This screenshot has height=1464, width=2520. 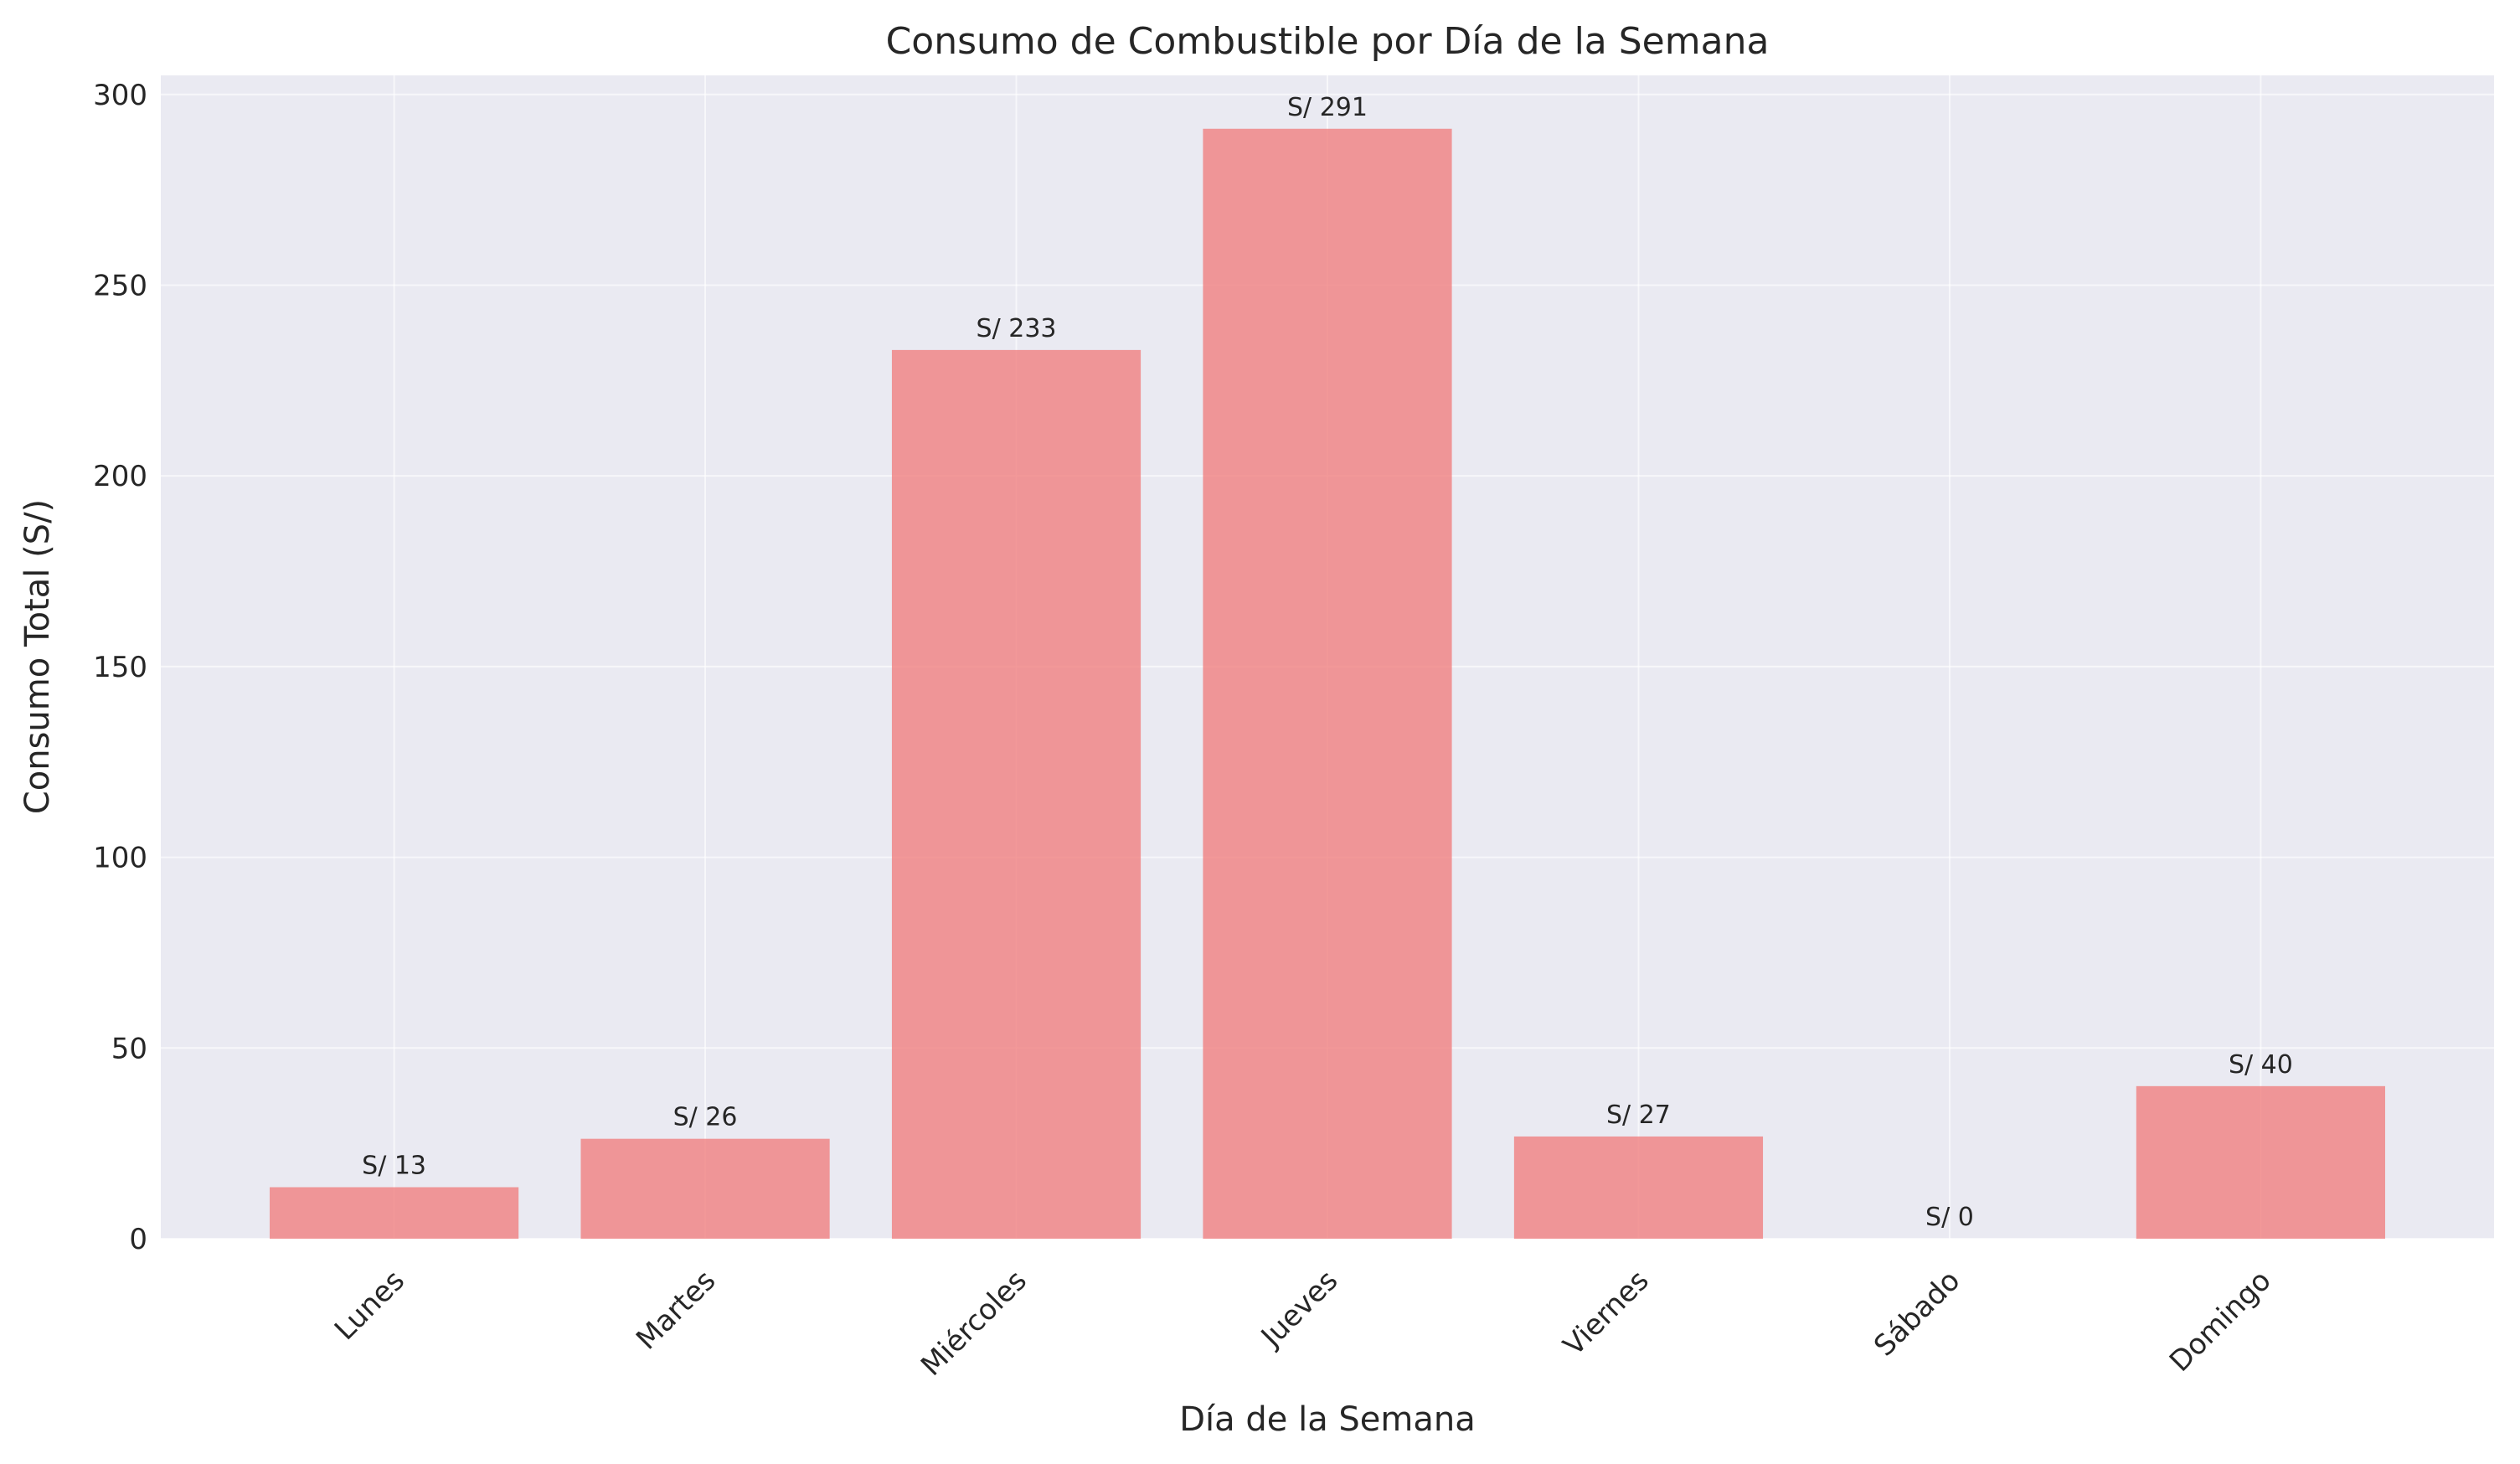 I want to click on y-tick-label: 50, so click(x=129, y=1048).